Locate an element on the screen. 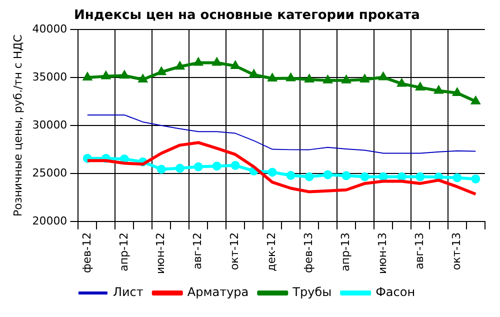 The height and width of the screenshot is (317, 500). x-tick-label: июн-12 is located at coordinates (161, 253).